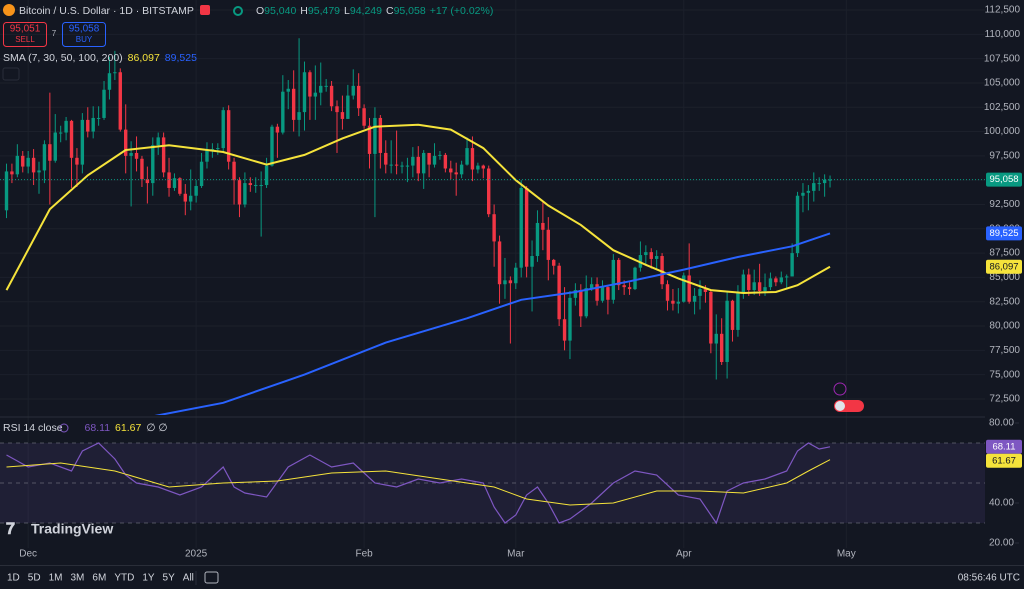 The height and width of the screenshot is (589, 1024). Describe the element at coordinates (25, 34) in the screenshot. I see `sell-button` at that location.